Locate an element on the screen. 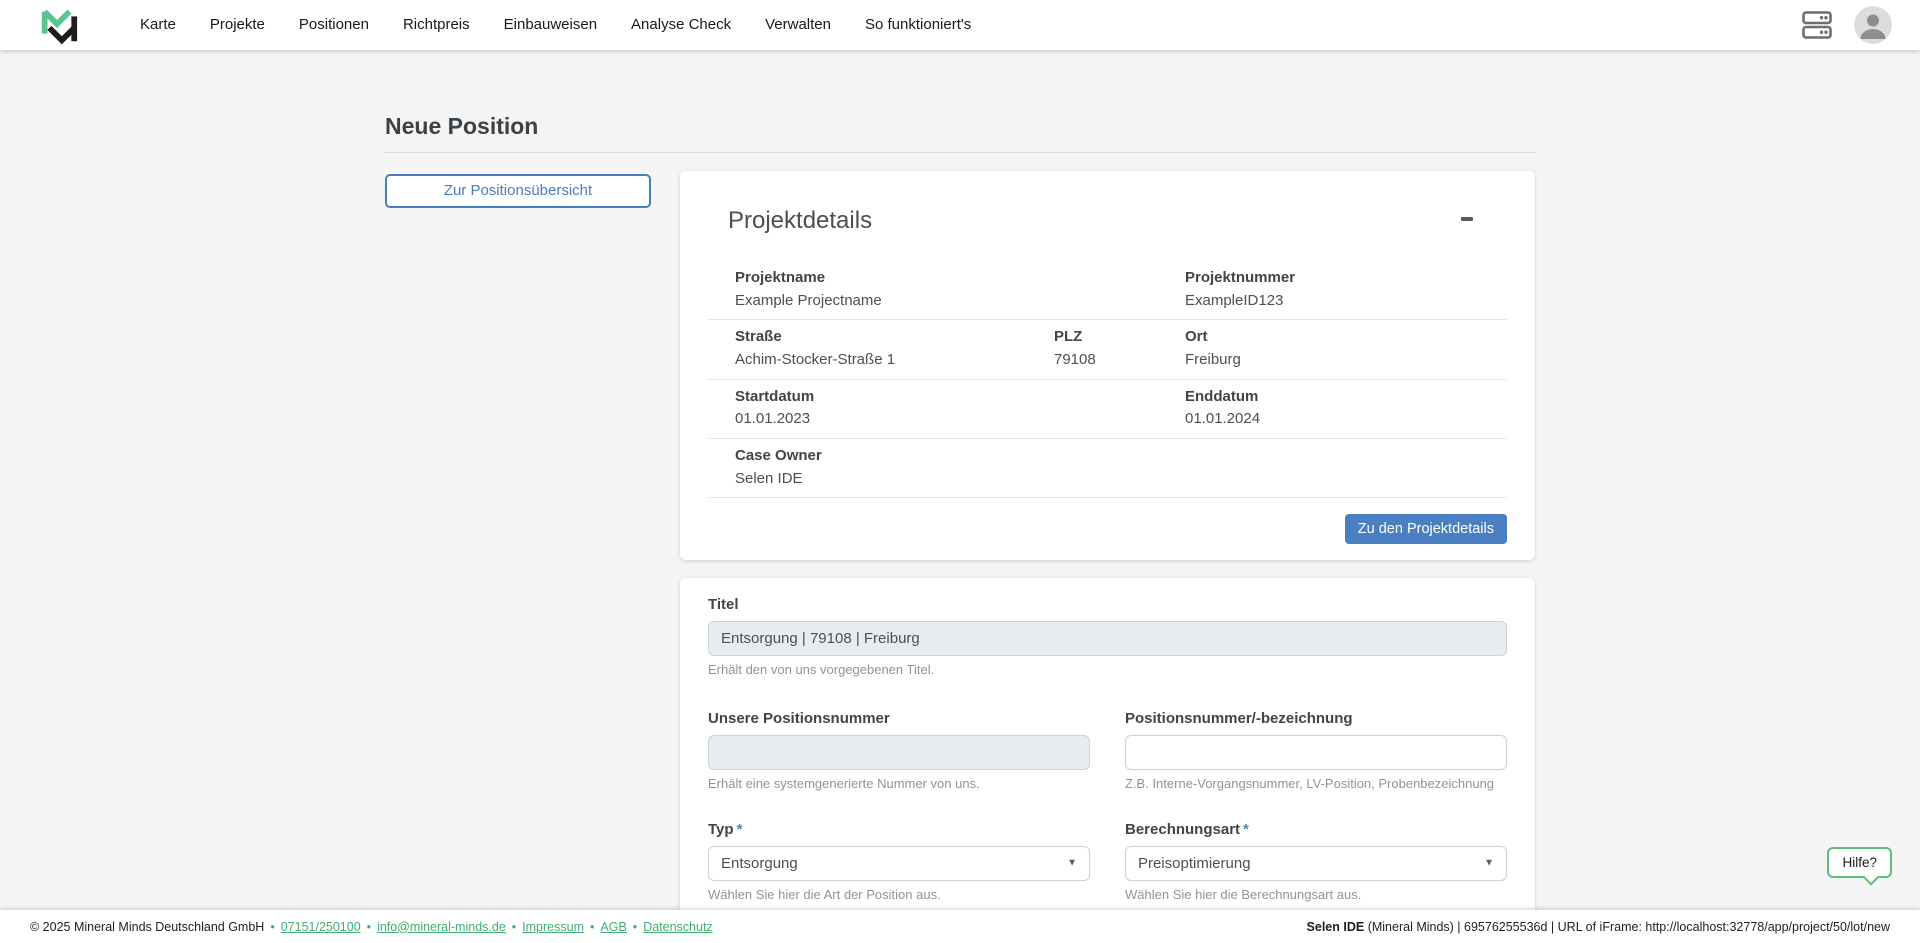 The height and width of the screenshot is (943, 1920). page-title: Neue Position is located at coordinates (462, 126).